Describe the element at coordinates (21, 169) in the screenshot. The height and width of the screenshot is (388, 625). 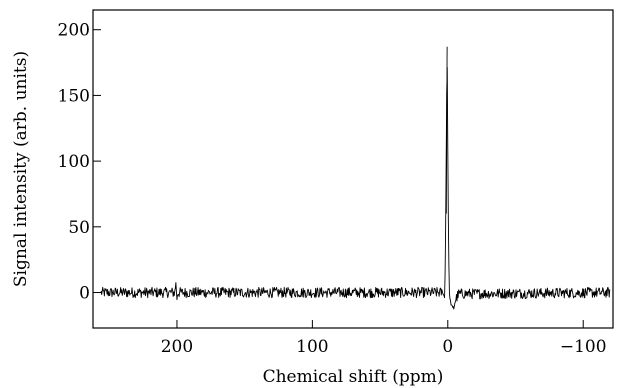
I see `y-axis-title: Signal intensity (arb. units)` at that location.